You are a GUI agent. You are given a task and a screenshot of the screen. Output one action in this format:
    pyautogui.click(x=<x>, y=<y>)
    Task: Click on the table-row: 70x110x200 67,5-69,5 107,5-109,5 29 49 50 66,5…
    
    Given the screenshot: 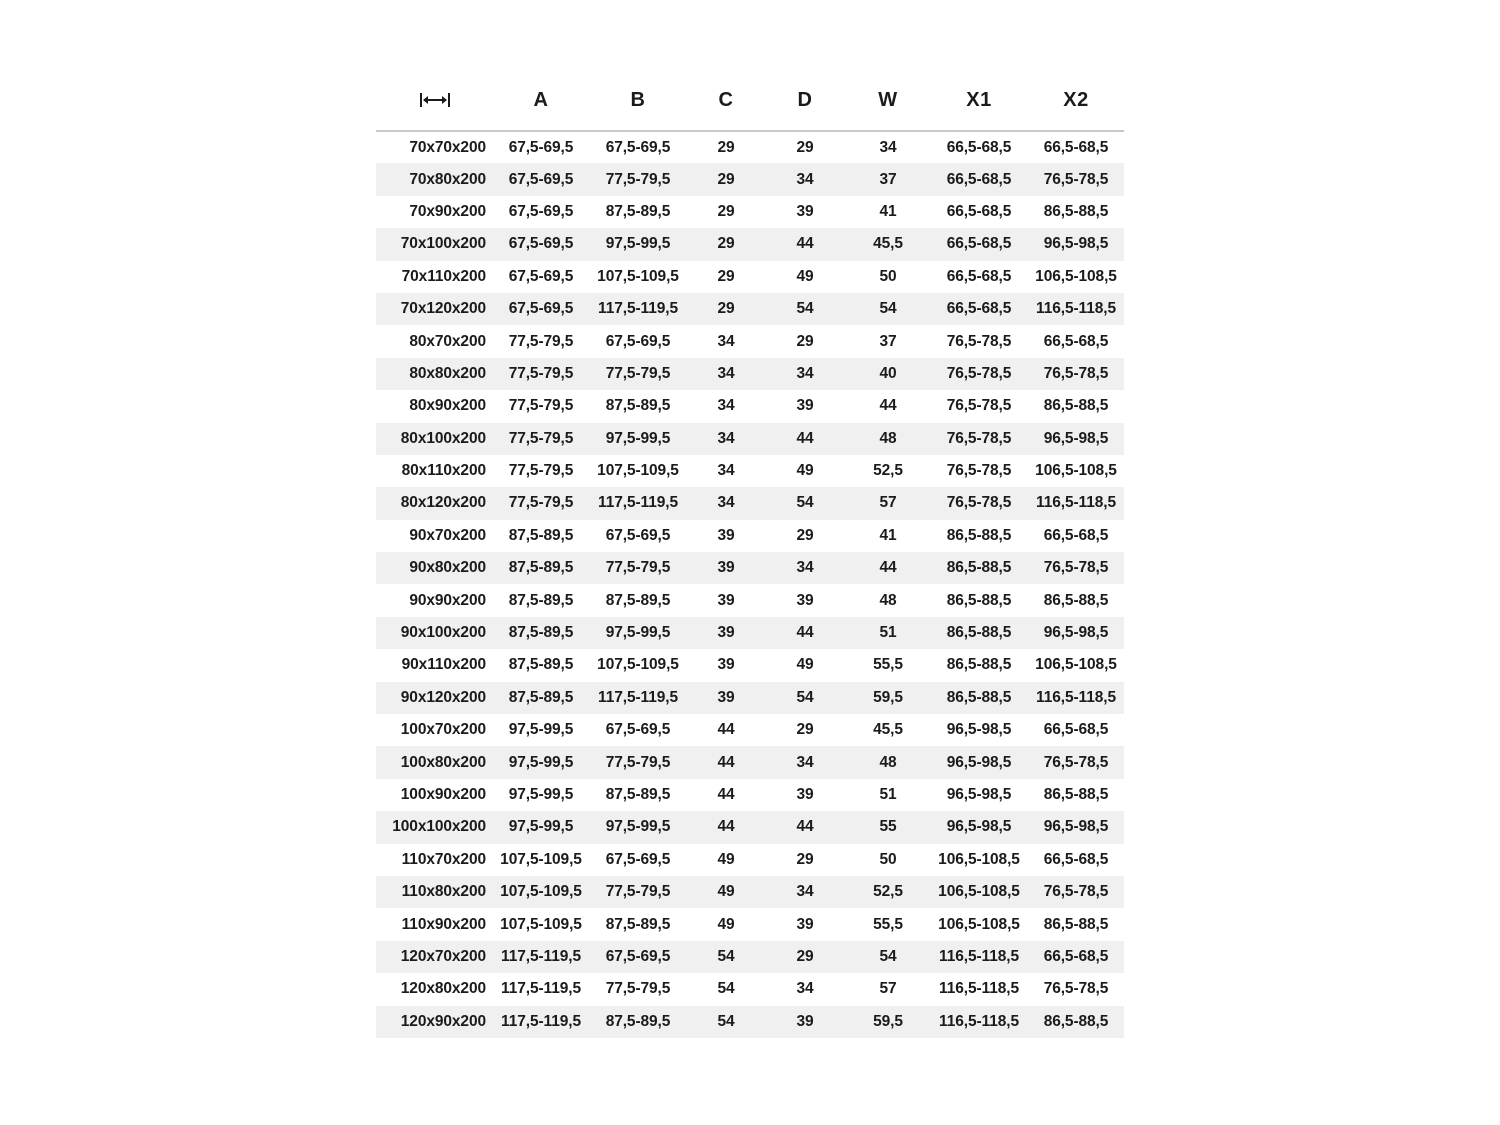 What is the action you would take?
    pyautogui.click(x=750, y=276)
    